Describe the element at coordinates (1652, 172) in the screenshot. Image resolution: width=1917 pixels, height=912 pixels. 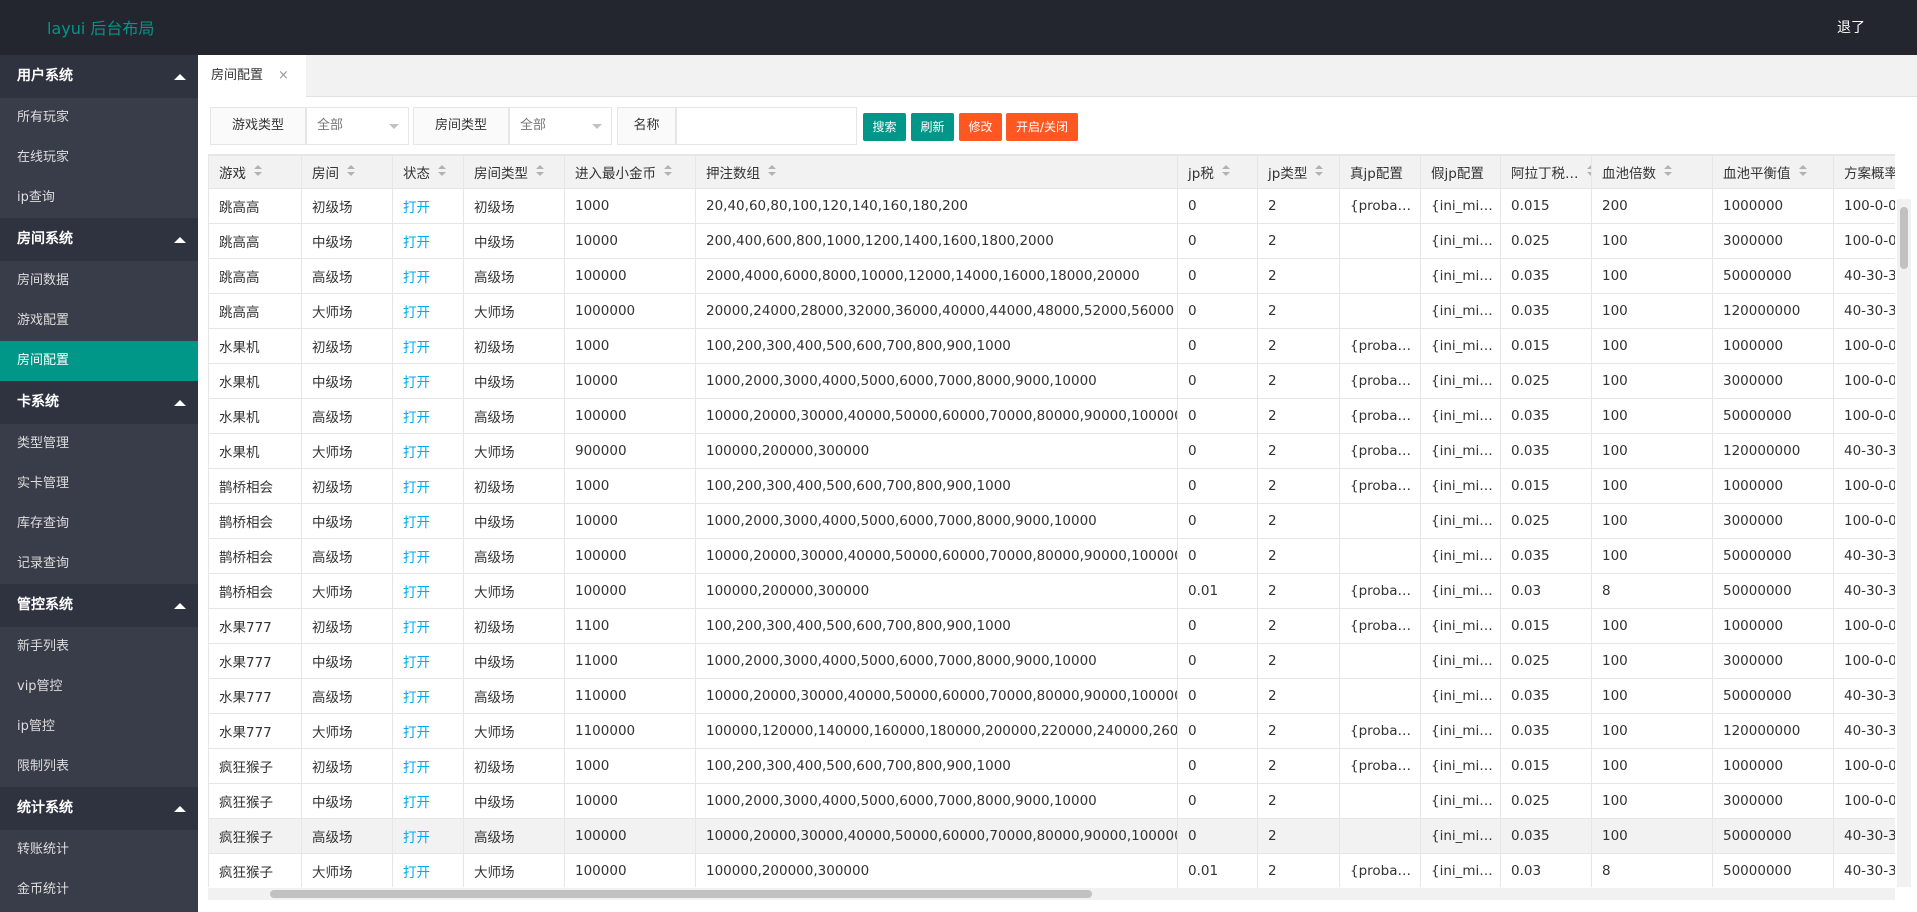
I see `column-header: 血池倍数` at that location.